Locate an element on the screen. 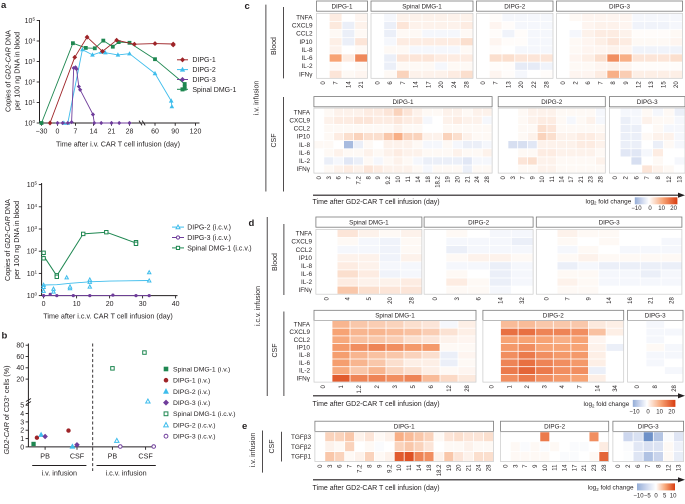 This screenshot has height=504, width=685. svg-text: IP10 is located at coordinates (306, 258).